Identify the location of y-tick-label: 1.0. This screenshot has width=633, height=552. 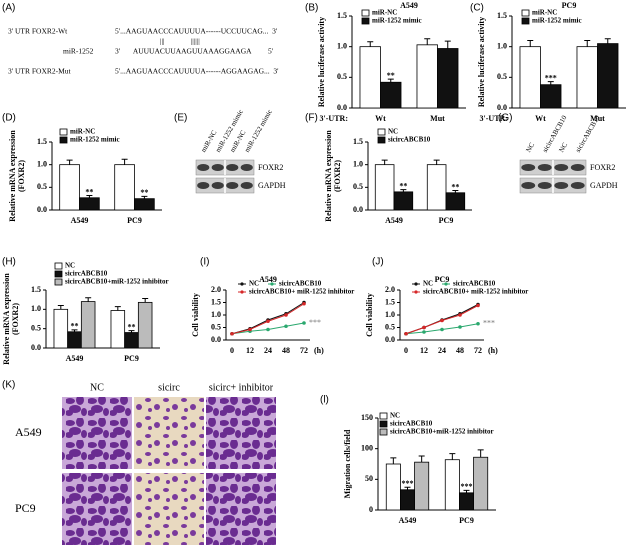
(502, 45).